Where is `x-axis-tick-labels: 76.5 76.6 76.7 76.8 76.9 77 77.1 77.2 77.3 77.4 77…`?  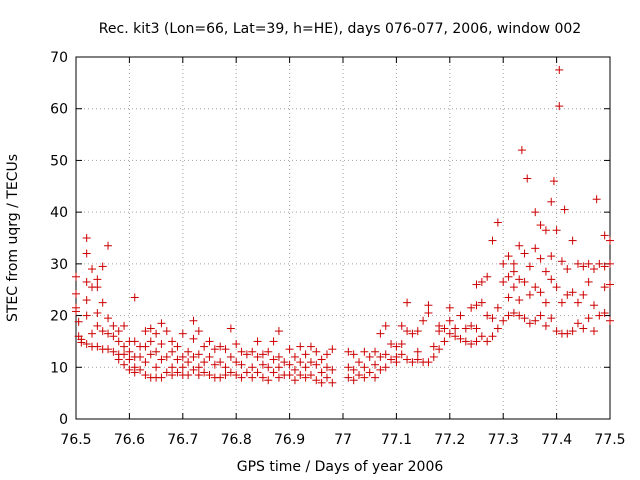
x-axis-tick-labels: 76.5 76.6 76.7 76.8 76.9 77 77.1 77.2 77.3 77.4 77… is located at coordinates (342, 440).